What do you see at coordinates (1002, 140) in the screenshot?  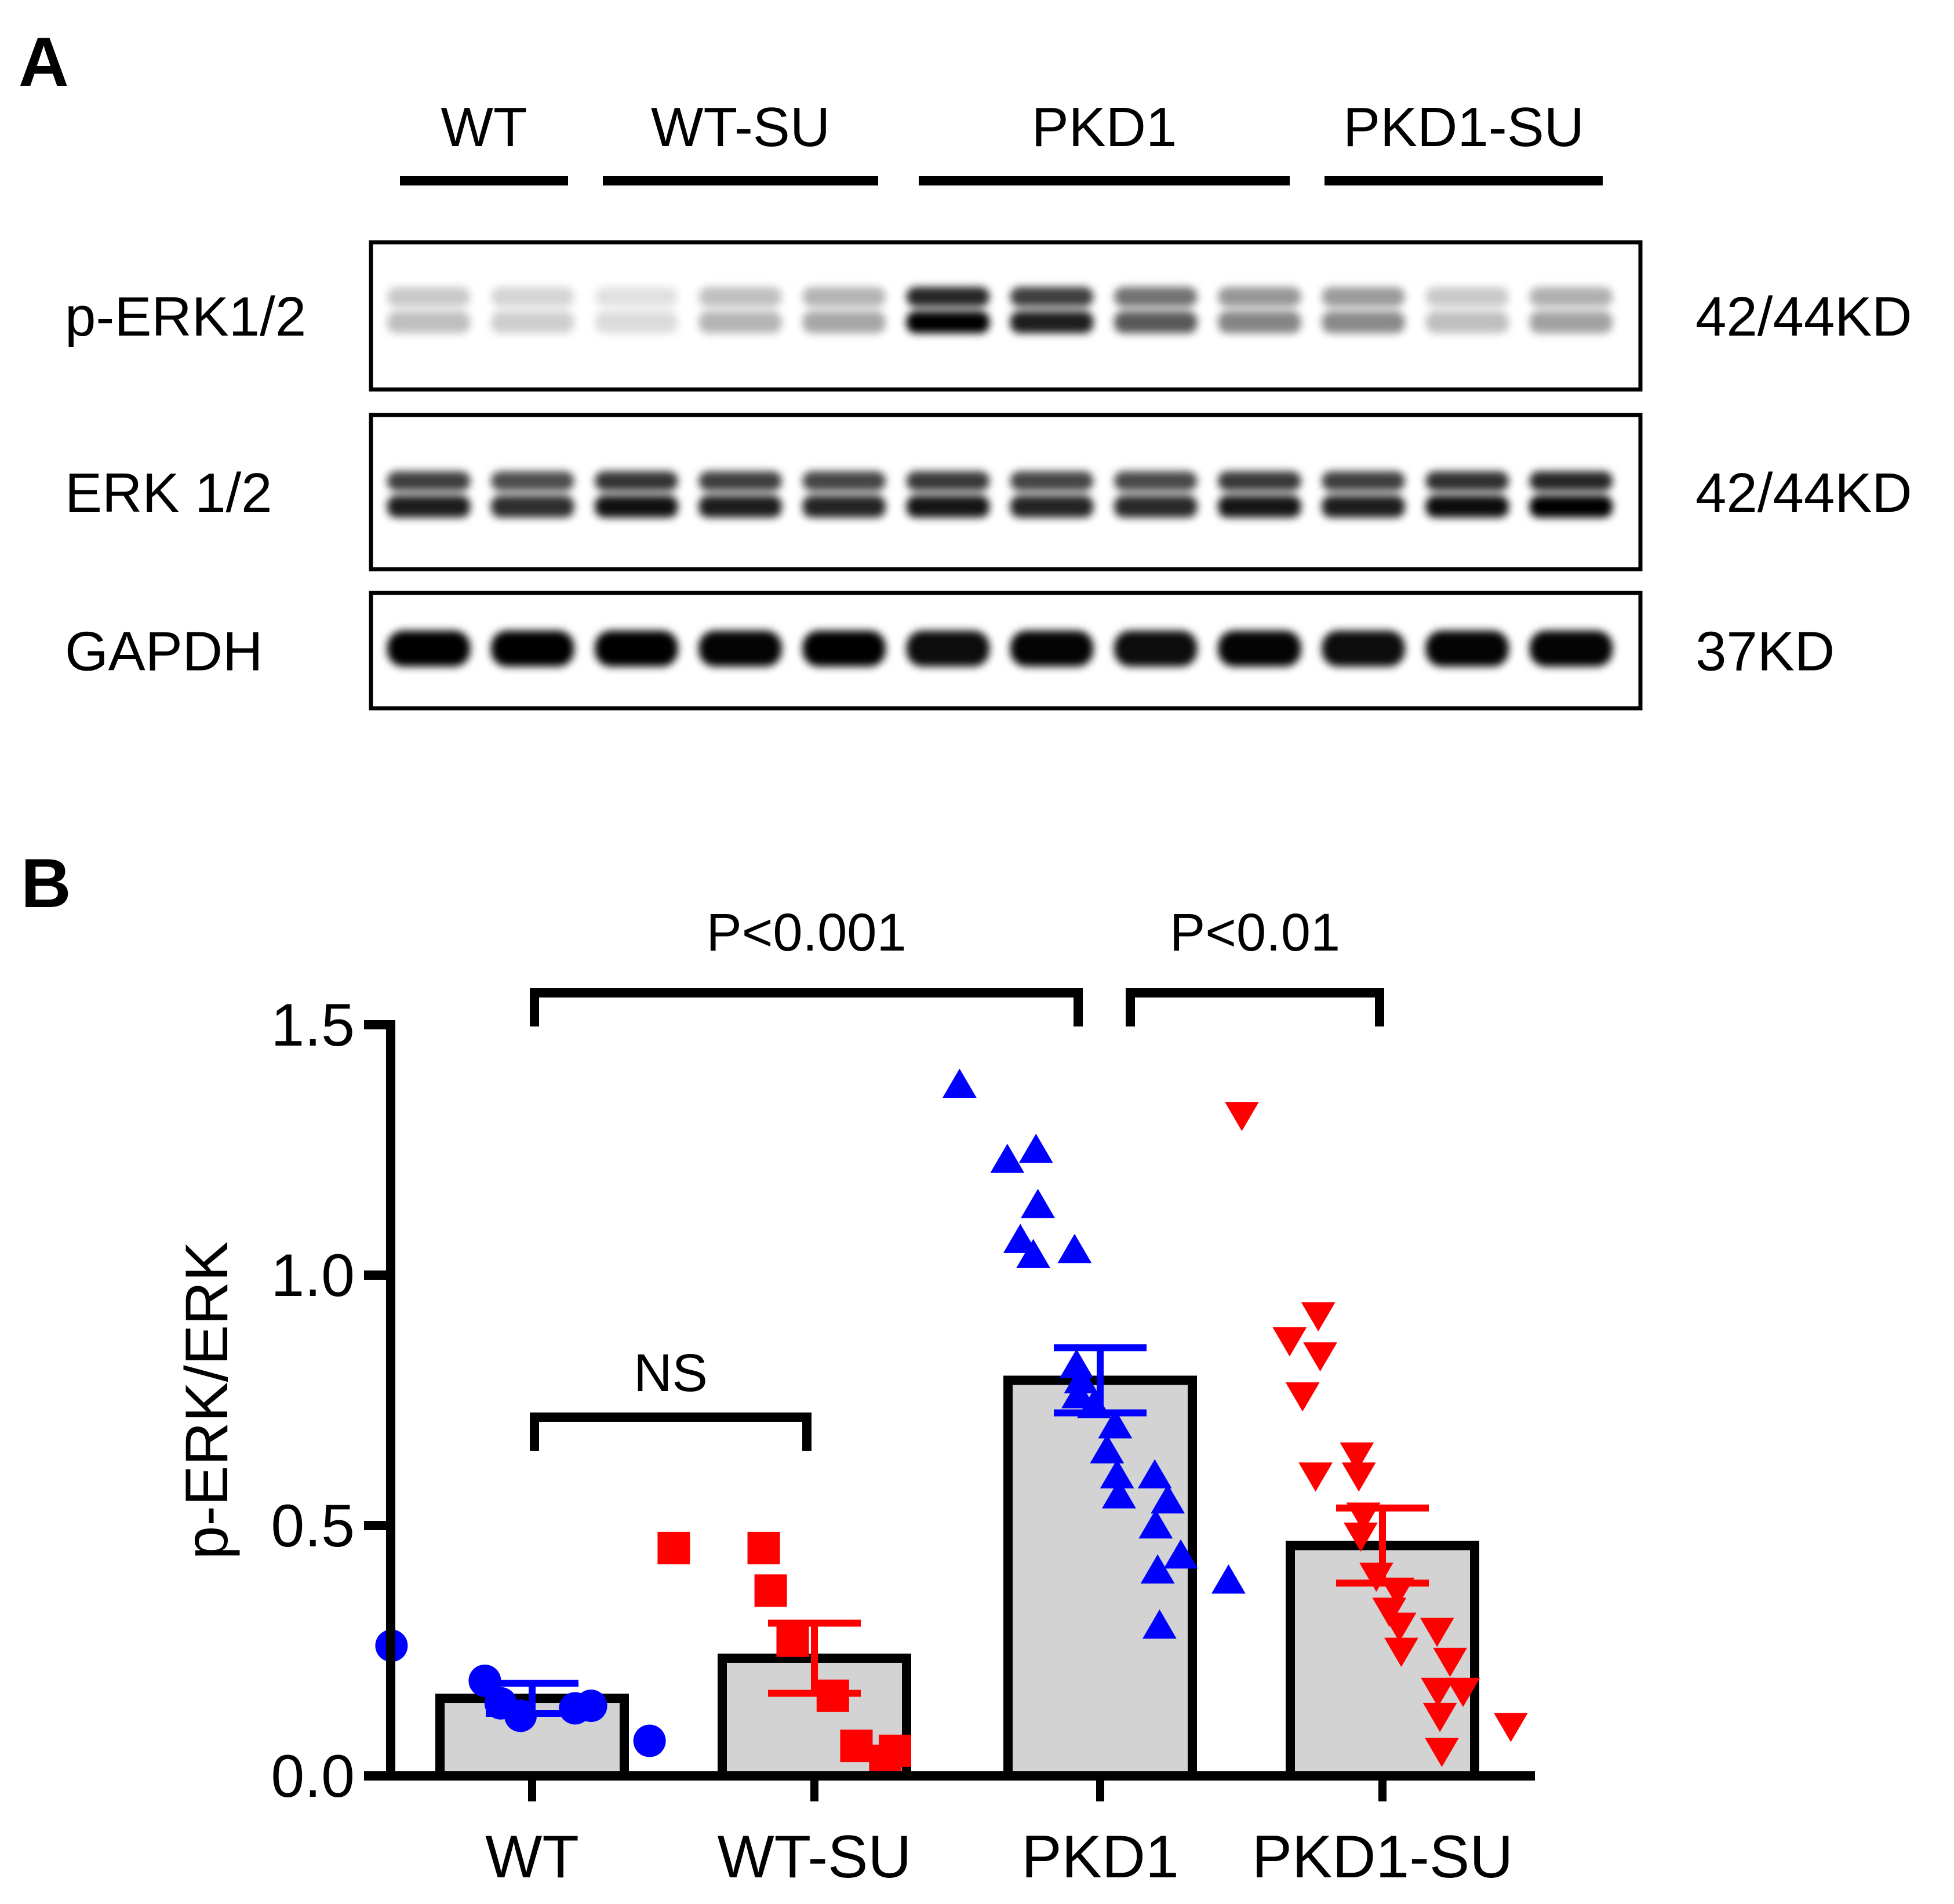 I see `blot-group-headers: WT WT-SU PKD1 PKD1-SU` at bounding box center [1002, 140].